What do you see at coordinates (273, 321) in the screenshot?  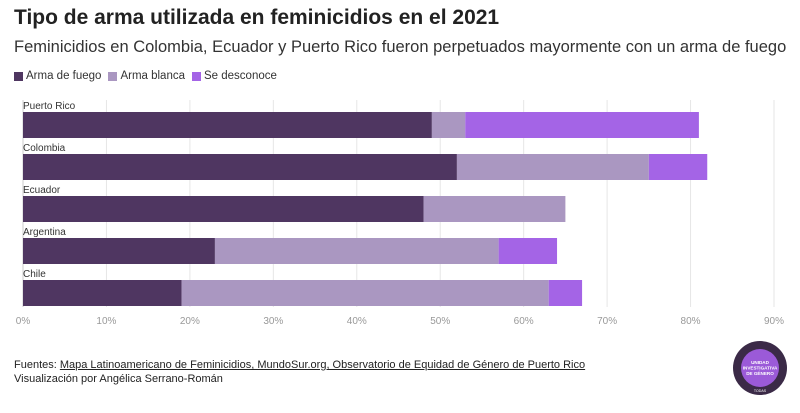 I see `x-tick-label: 30%` at bounding box center [273, 321].